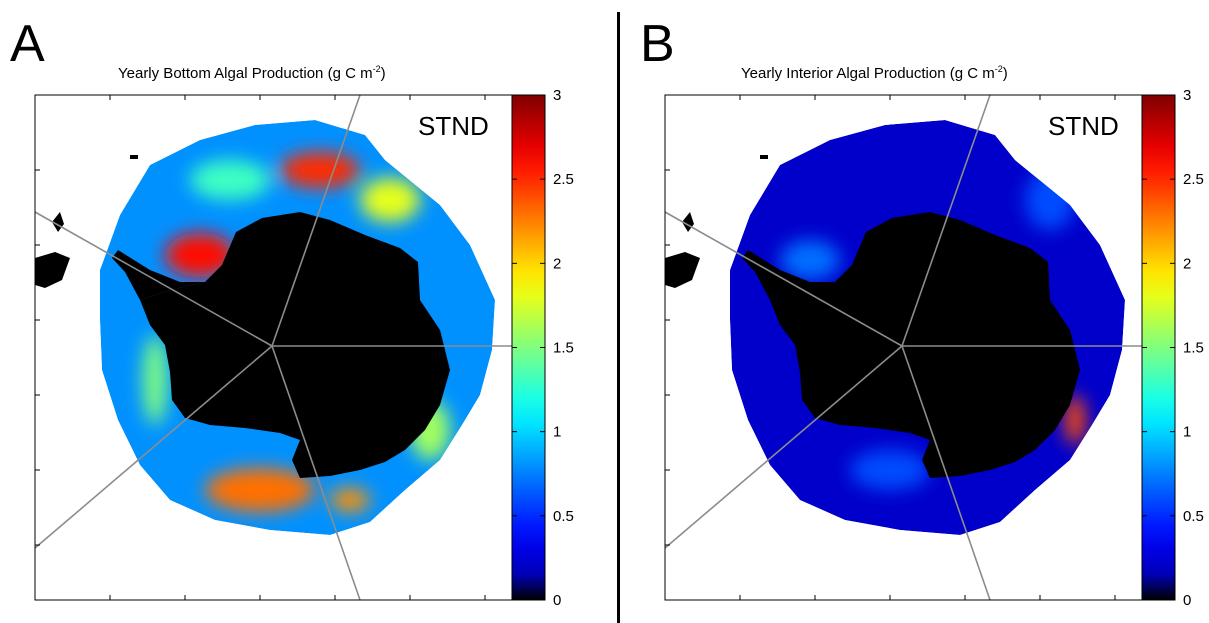 Image resolution: width=1209 pixels, height=623 pixels. What do you see at coordinates (245, 73) in the screenshot?
I see `panel-title-main: Yearly Bottom Algal Production (g C m` at bounding box center [245, 73].